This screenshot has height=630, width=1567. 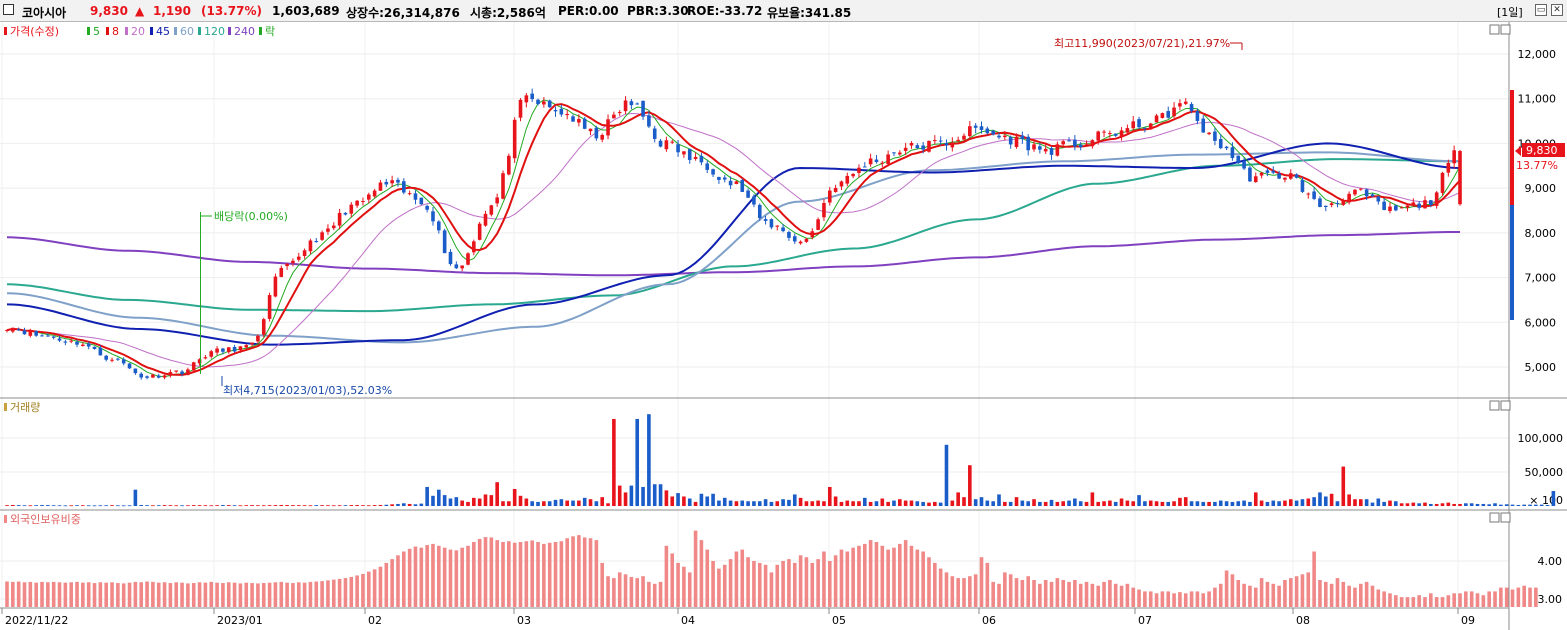 I want to click on roe-value: ROE:-33.72, so click(x=725, y=11).